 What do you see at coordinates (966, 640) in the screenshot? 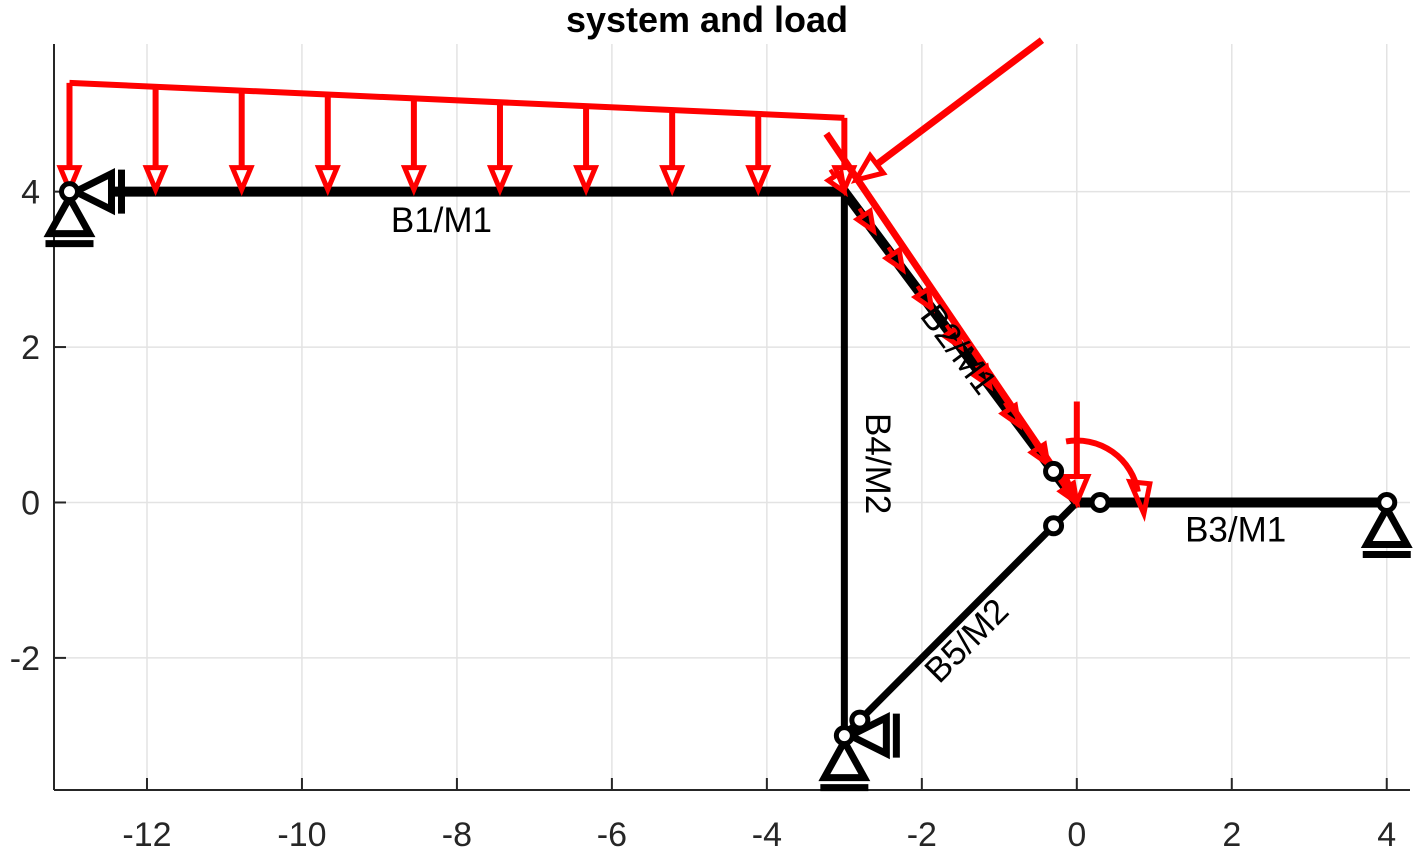
I see `member-label-b5: B5/M2` at bounding box center [966, 640].